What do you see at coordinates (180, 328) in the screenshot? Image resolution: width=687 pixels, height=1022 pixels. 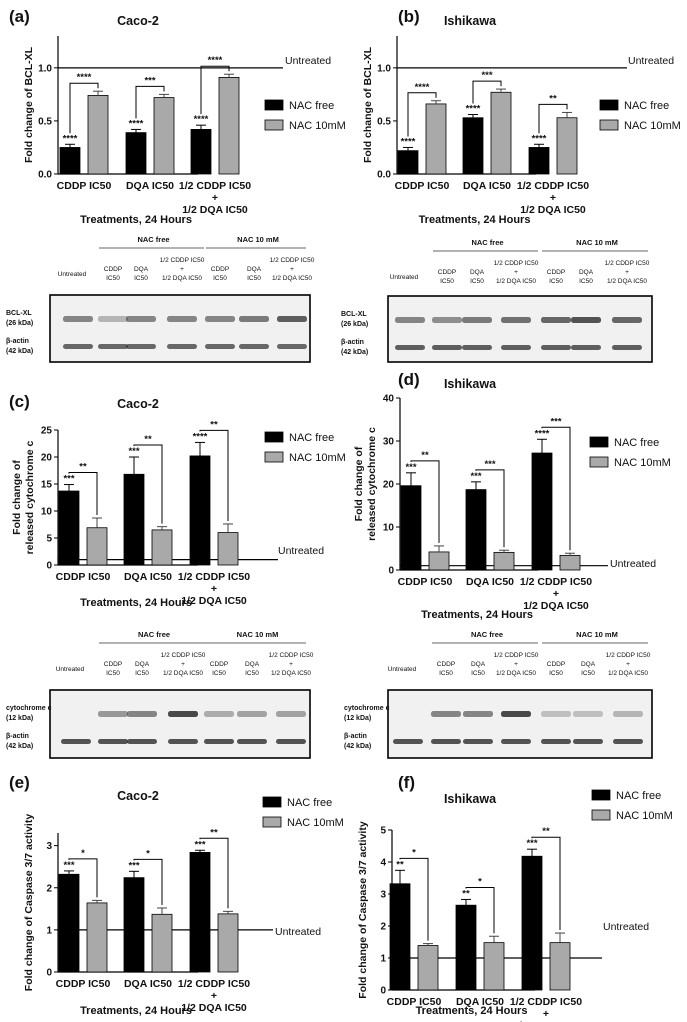 I see `blot-membrane` at bounding box center [180, 328].